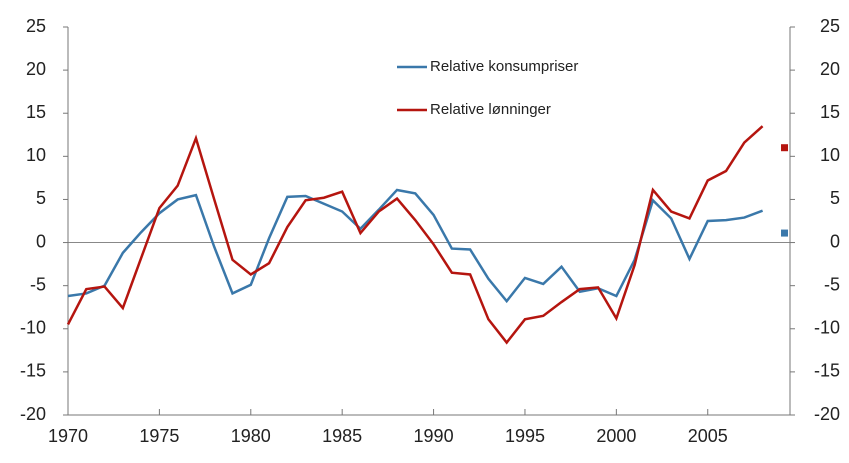  I want to click on y2-tick-label: -15, so click(827, 371).